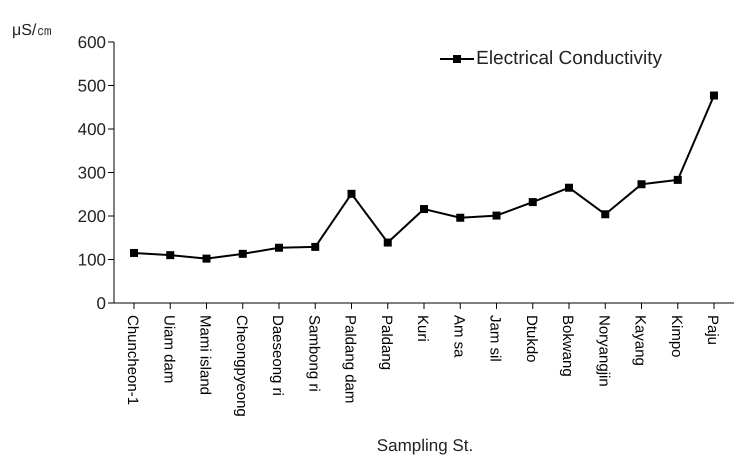  What do you see at coordinates (350, 359) in the screenshot?
I see `x-tick-label: Paldang dam` at bounding box center [350, 359].